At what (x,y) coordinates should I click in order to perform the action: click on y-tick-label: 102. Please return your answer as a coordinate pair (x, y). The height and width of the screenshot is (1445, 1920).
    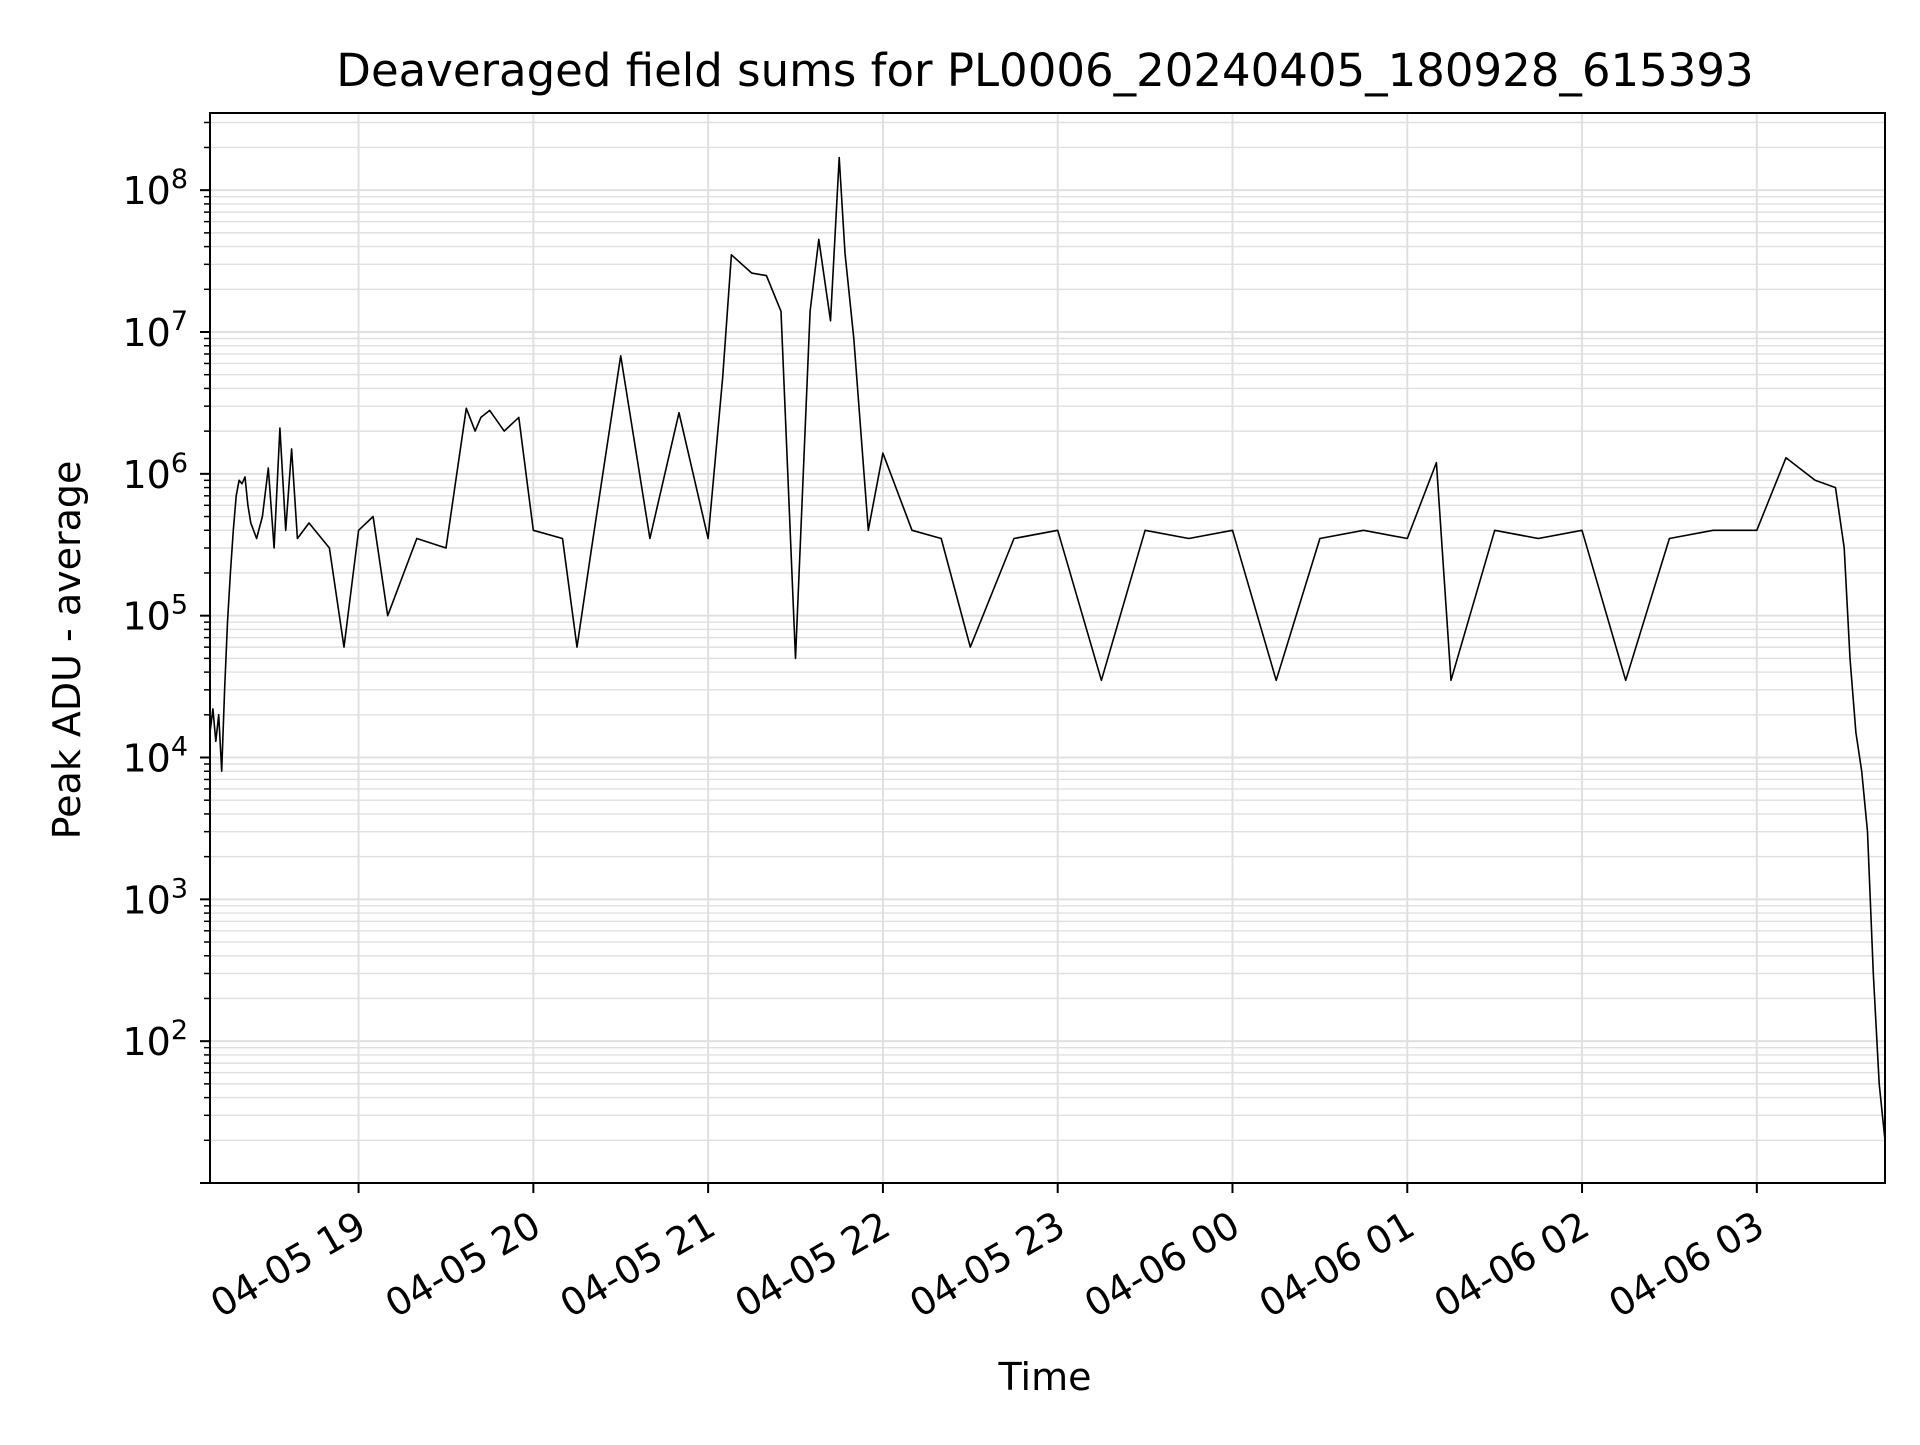
    Looking at the image, I should click on (155, 1039).